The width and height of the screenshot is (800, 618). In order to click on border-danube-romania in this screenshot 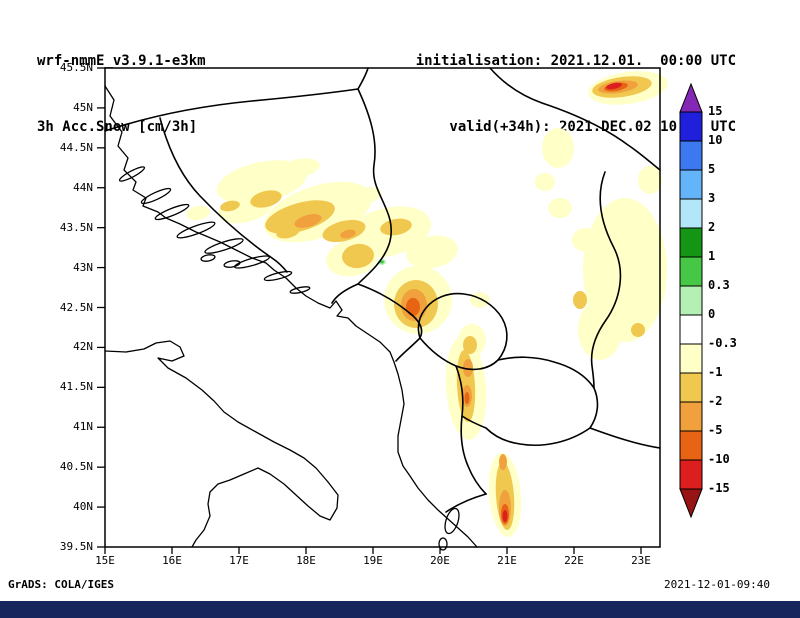, I will do `click(575, 119)`.